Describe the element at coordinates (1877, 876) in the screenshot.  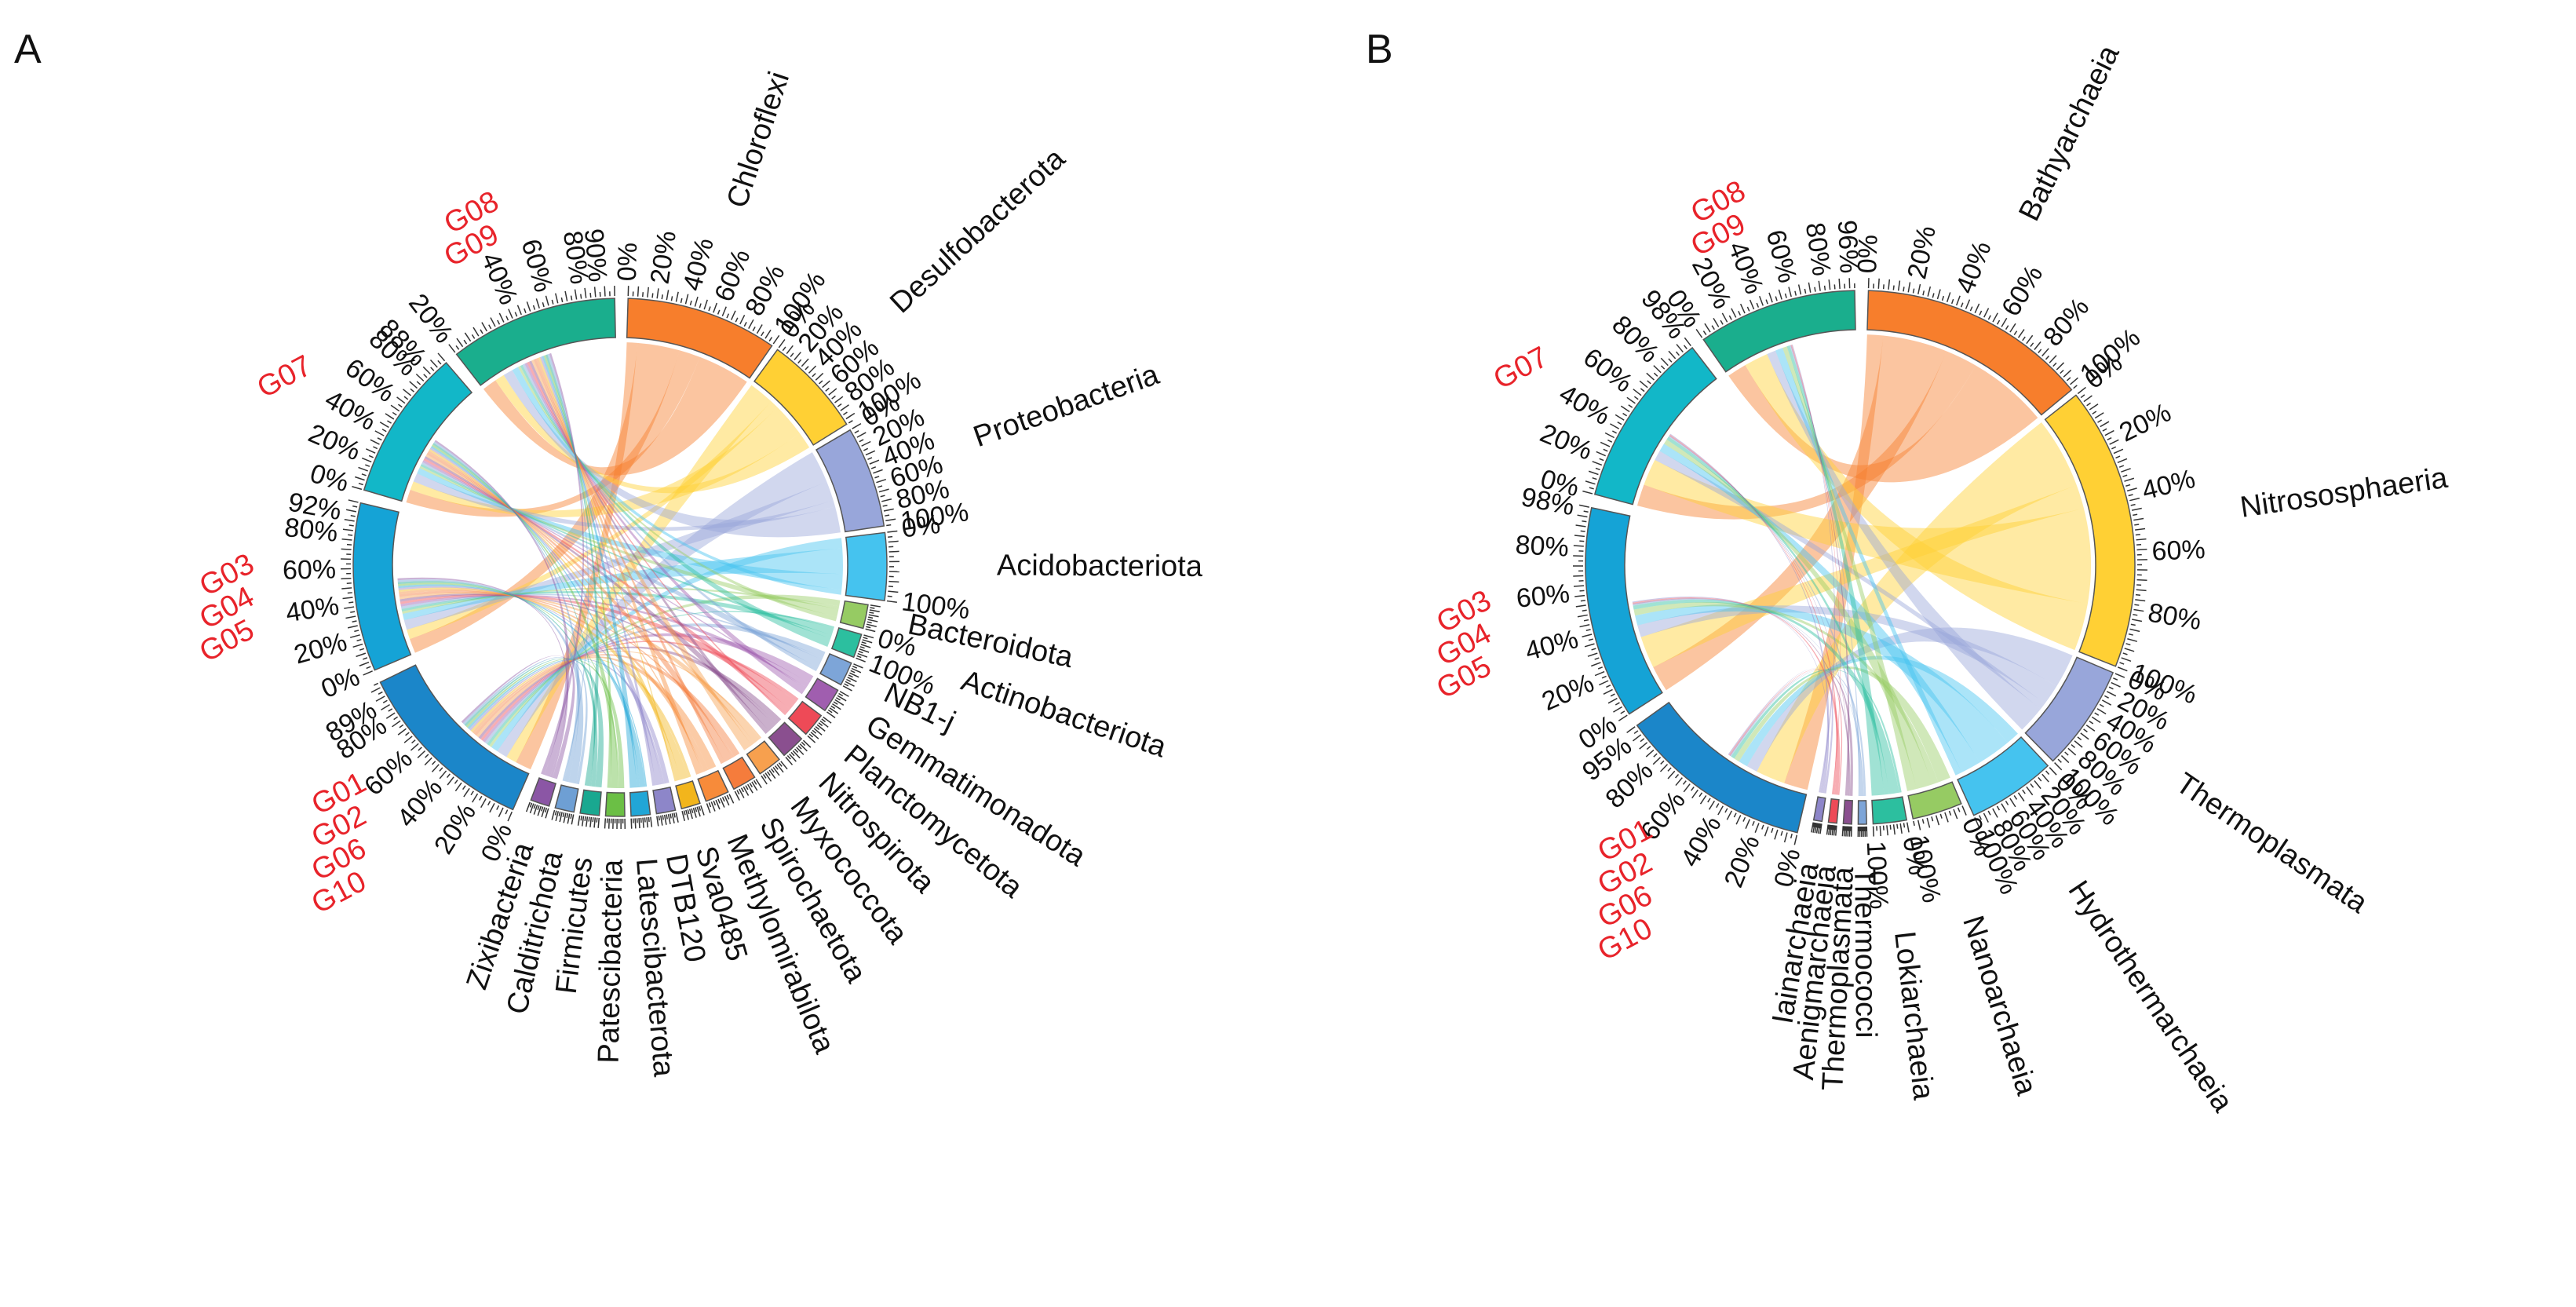
I see `tick-label: 100%` at that location.